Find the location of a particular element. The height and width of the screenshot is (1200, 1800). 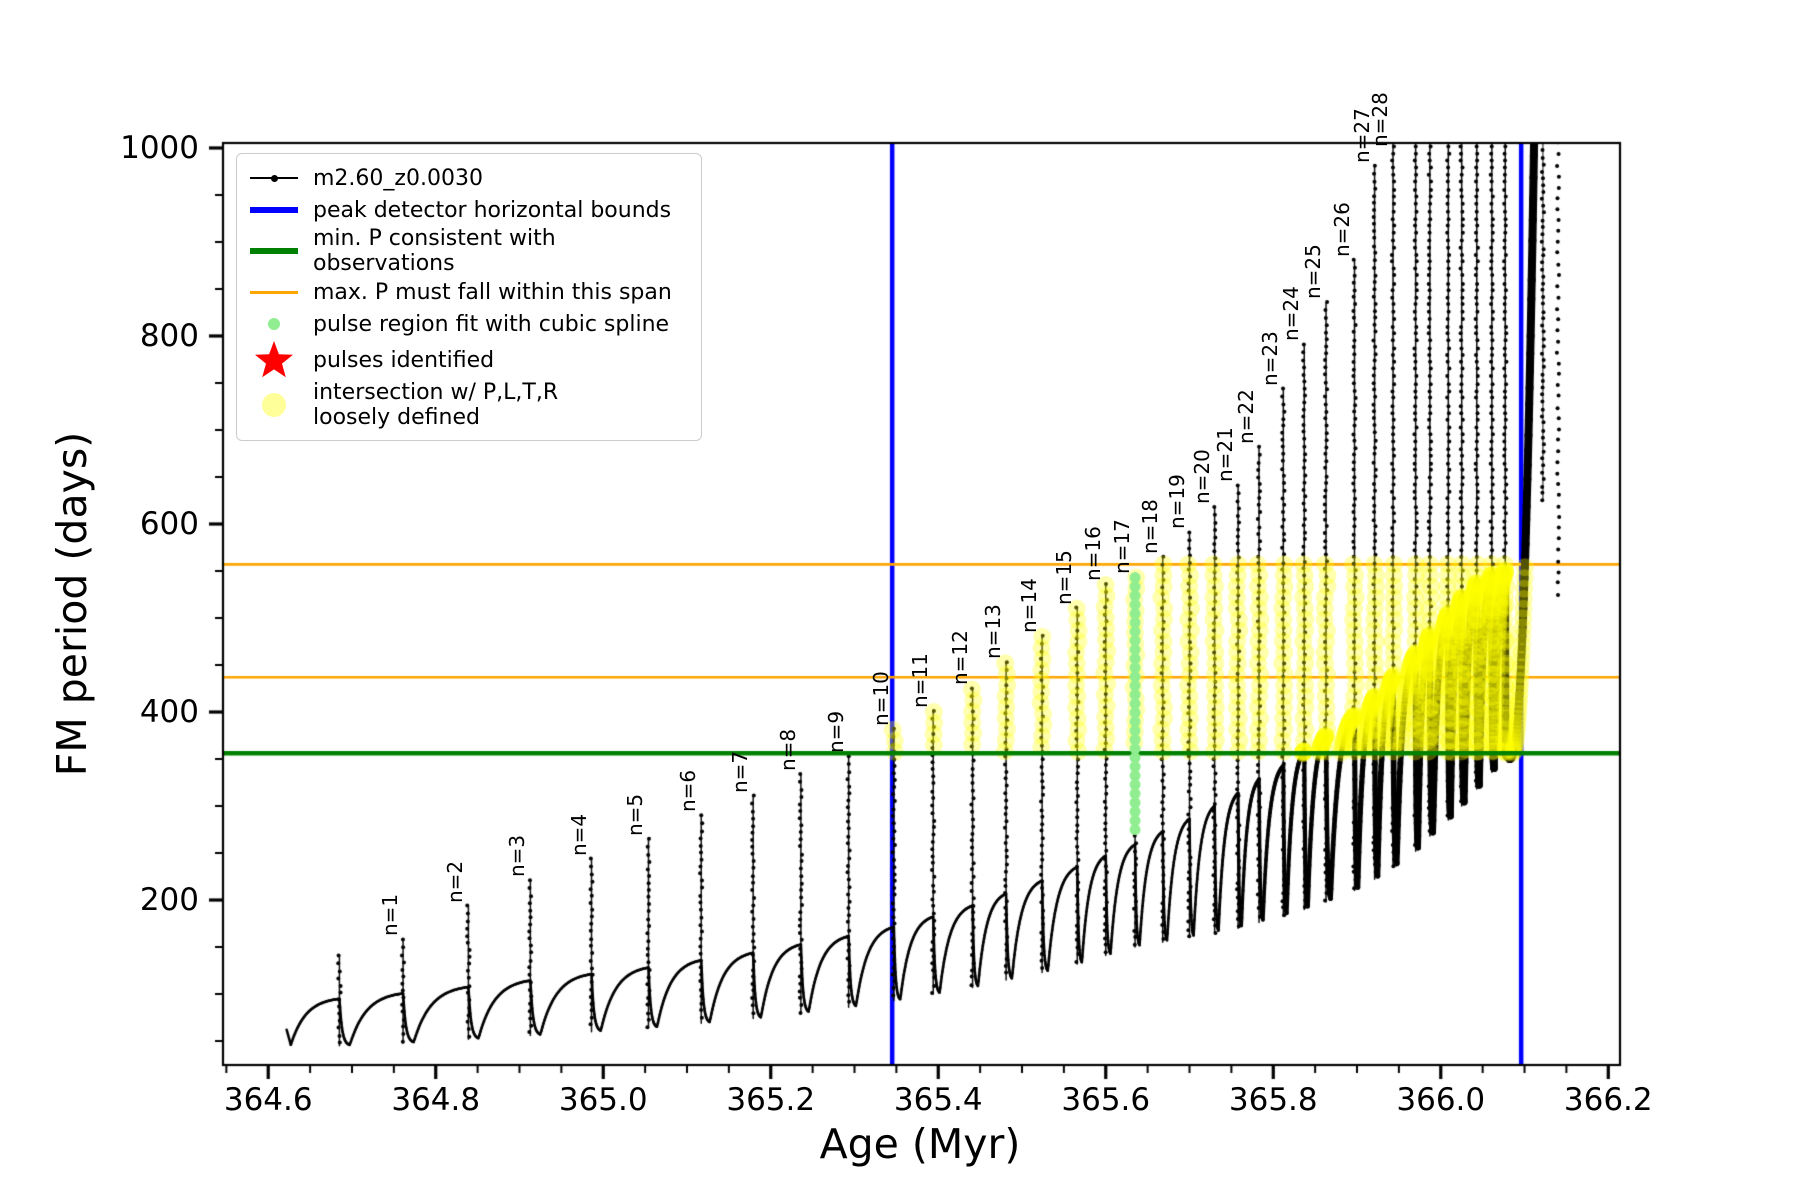

pulse-label: n=25 is located at coordinates (1313, 272).